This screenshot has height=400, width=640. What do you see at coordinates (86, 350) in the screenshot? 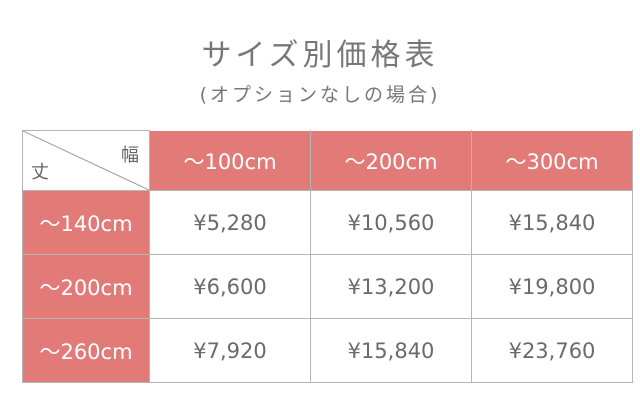
I see `row-header: ～260cm` at bounding box center [86, 350].